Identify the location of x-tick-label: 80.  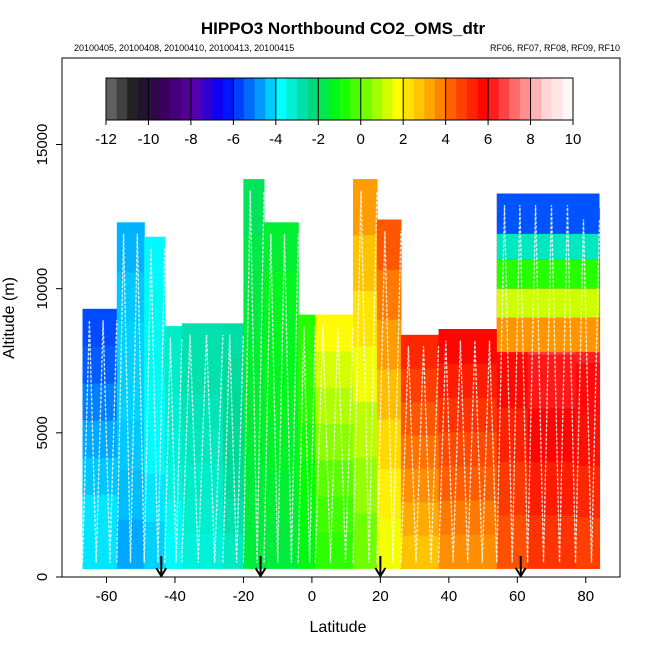
(585, 596).